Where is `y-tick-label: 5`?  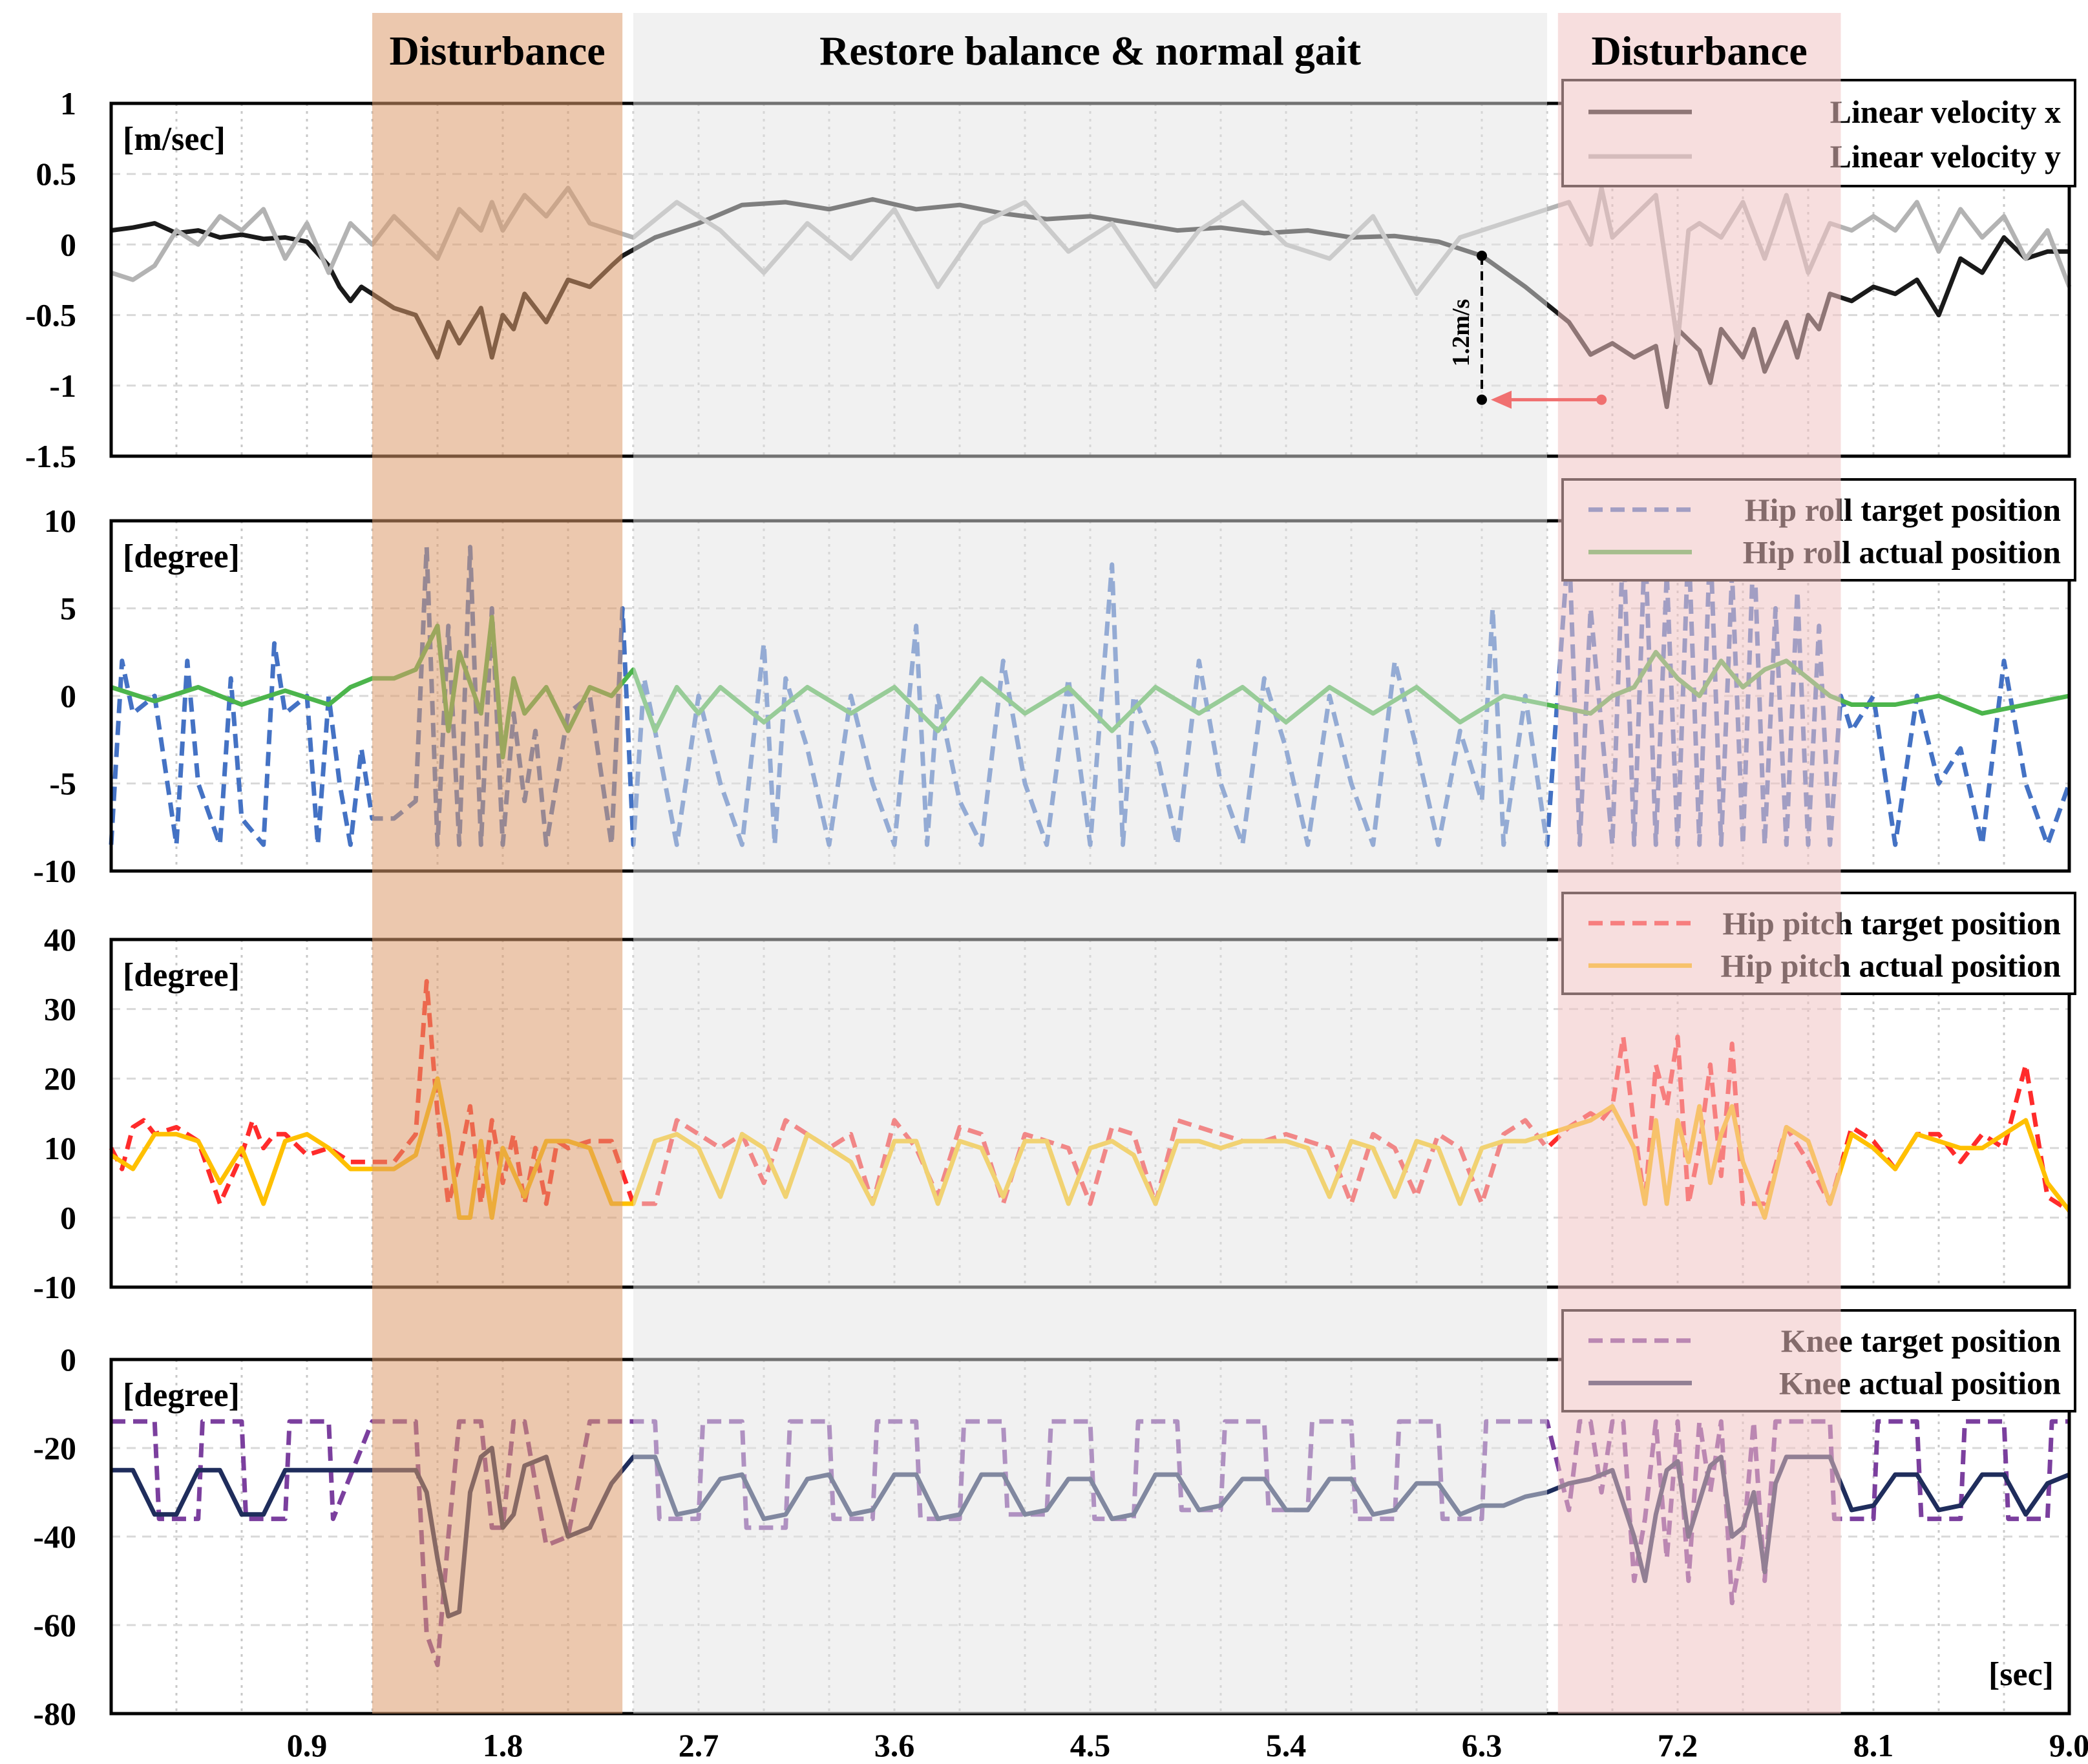 y-tick-label: 5 is located at coordinates (68, 609).